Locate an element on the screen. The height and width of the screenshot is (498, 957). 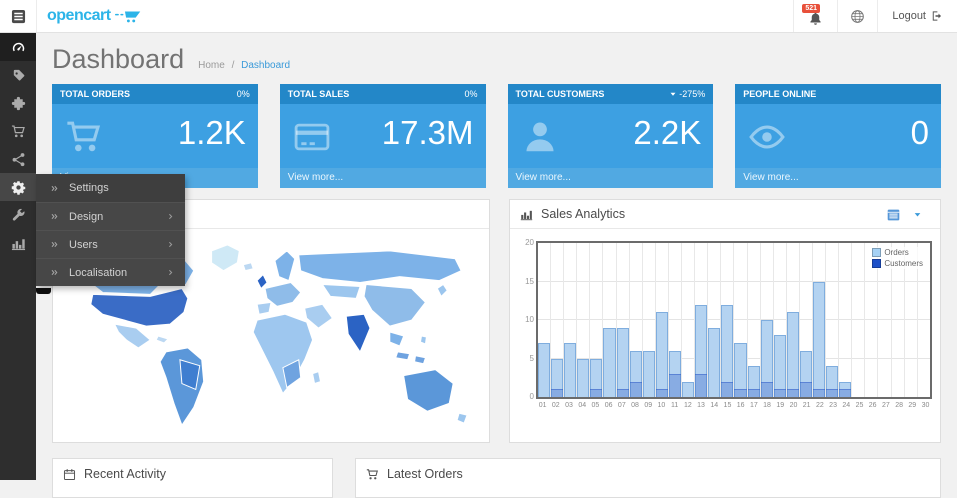
map-region-africa is located at coordinates (283, 354).